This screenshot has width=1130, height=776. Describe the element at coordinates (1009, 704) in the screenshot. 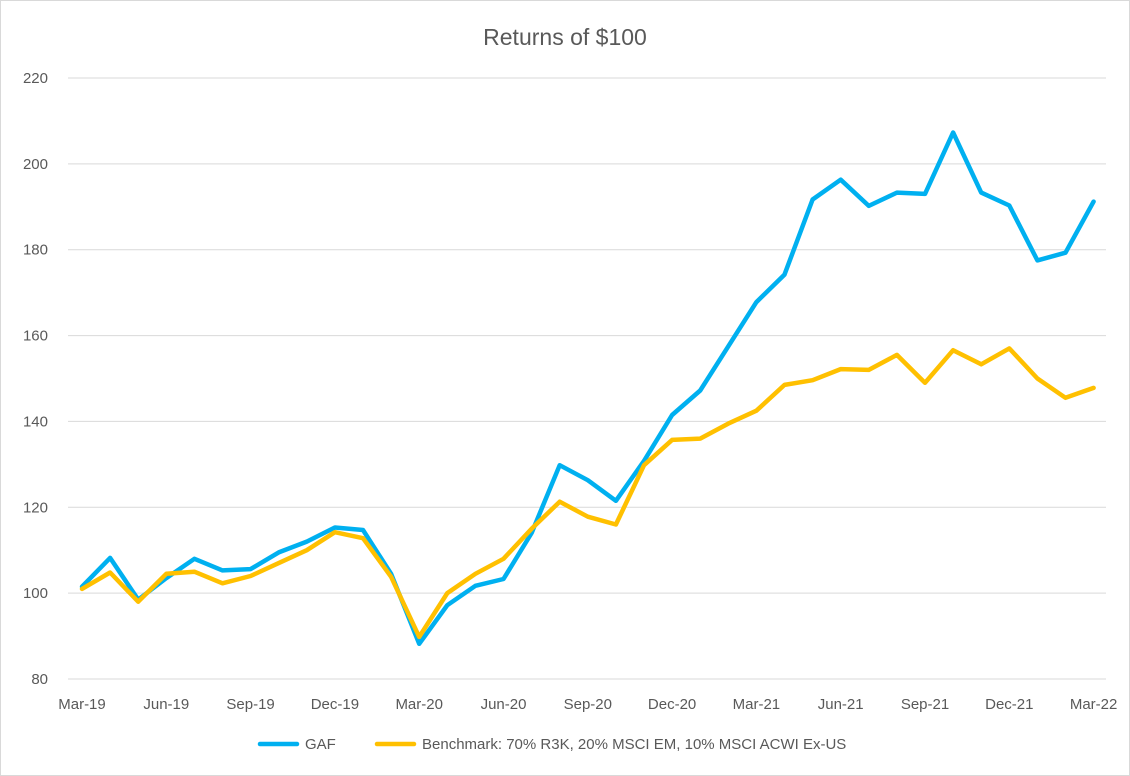

I see `x-tick-label: Dec-21` at that location.